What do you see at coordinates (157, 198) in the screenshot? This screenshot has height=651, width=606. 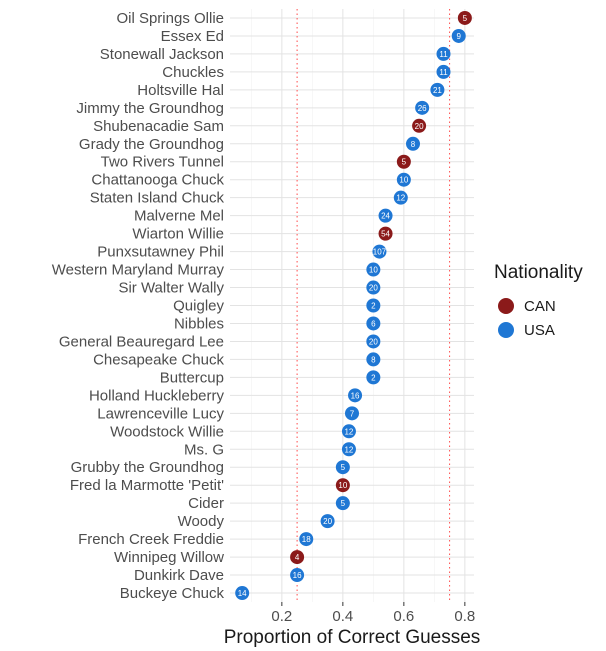 I see `y-tick-label: Staten Island Chuck` at bounding box center [157, 198].